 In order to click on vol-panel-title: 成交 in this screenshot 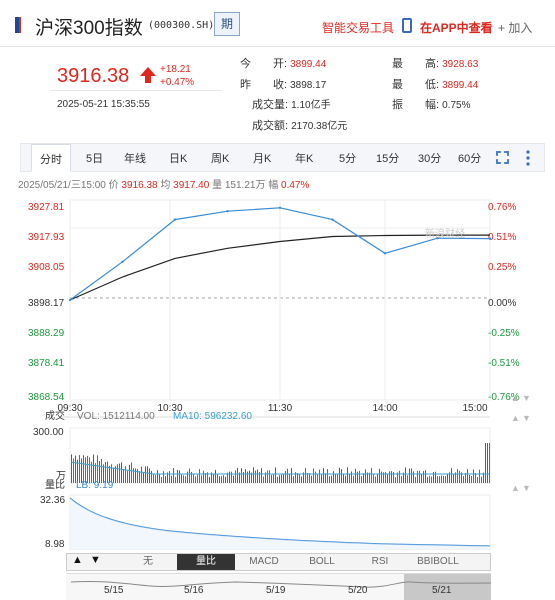, I will do `click(55, 415)`.